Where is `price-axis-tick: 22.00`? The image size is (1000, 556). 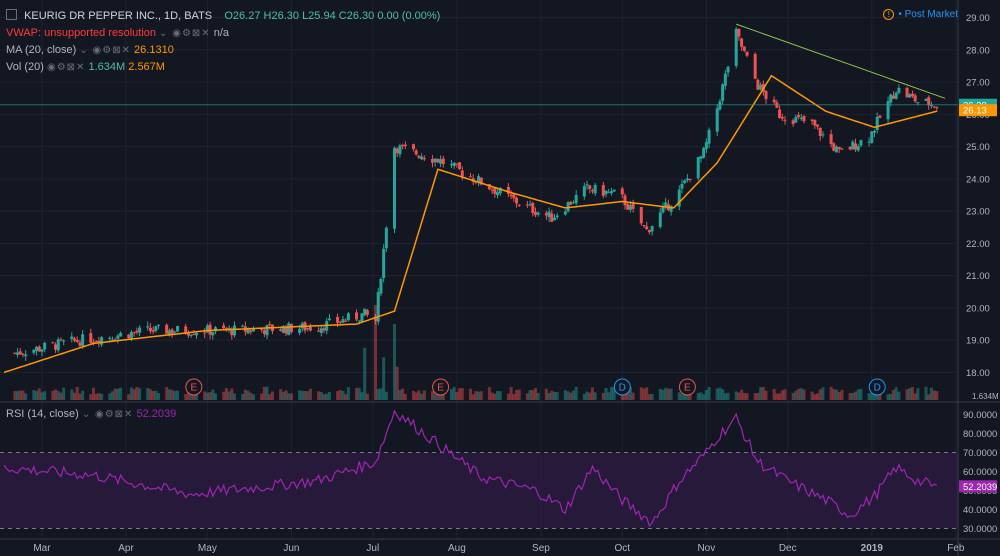
price-axis-tick: 22.00 is located at coordinates (978, 244).